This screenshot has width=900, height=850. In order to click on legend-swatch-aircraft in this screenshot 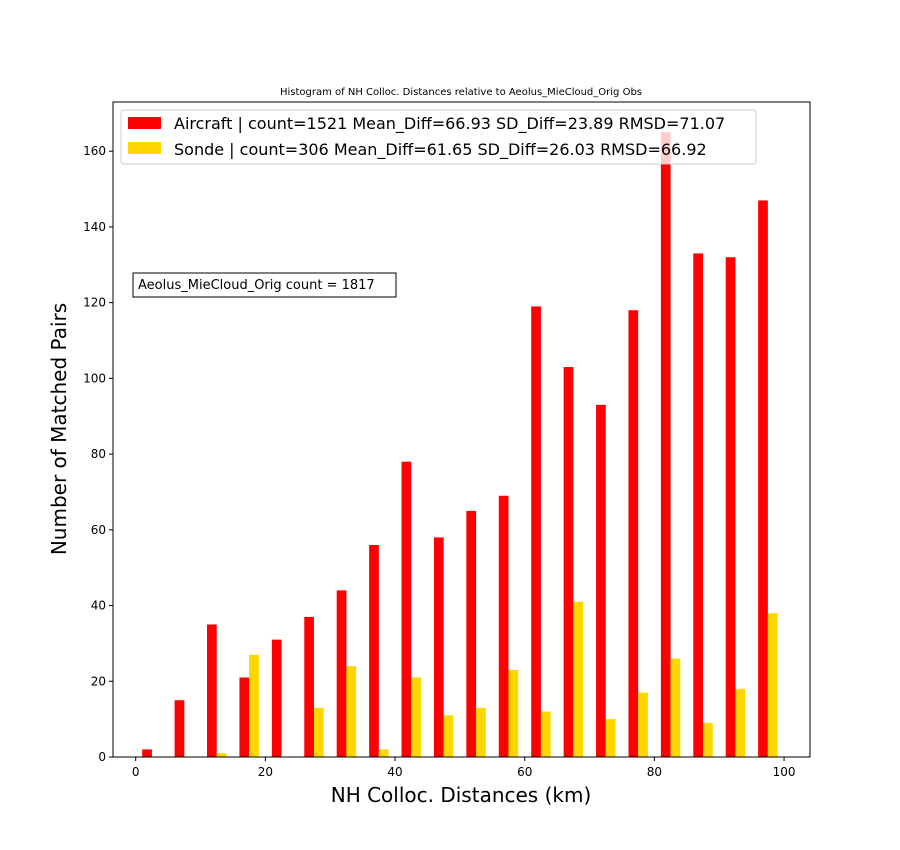, I will do `click(144, 123)`.